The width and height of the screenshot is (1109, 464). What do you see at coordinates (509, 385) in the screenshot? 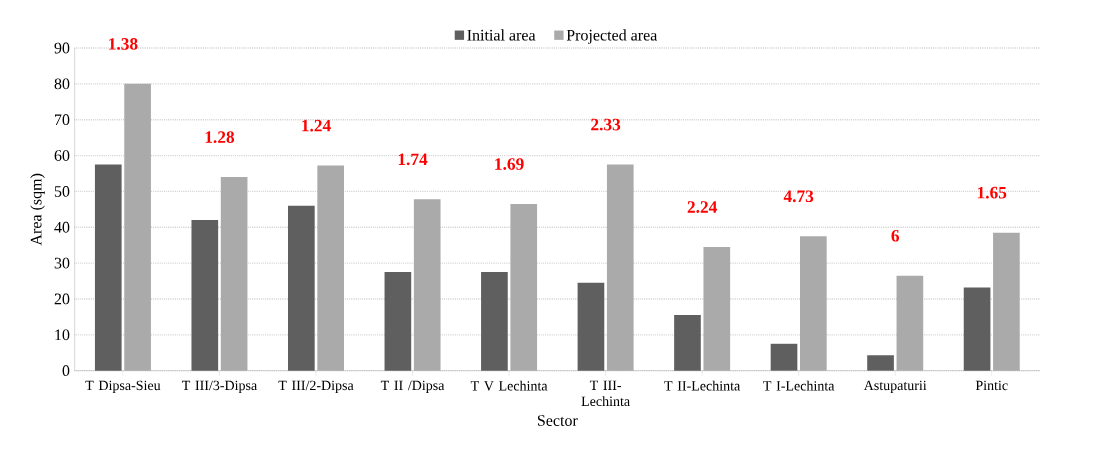
I see `x-tick-label: T V Lechinta` at bounding box center [509, 385].